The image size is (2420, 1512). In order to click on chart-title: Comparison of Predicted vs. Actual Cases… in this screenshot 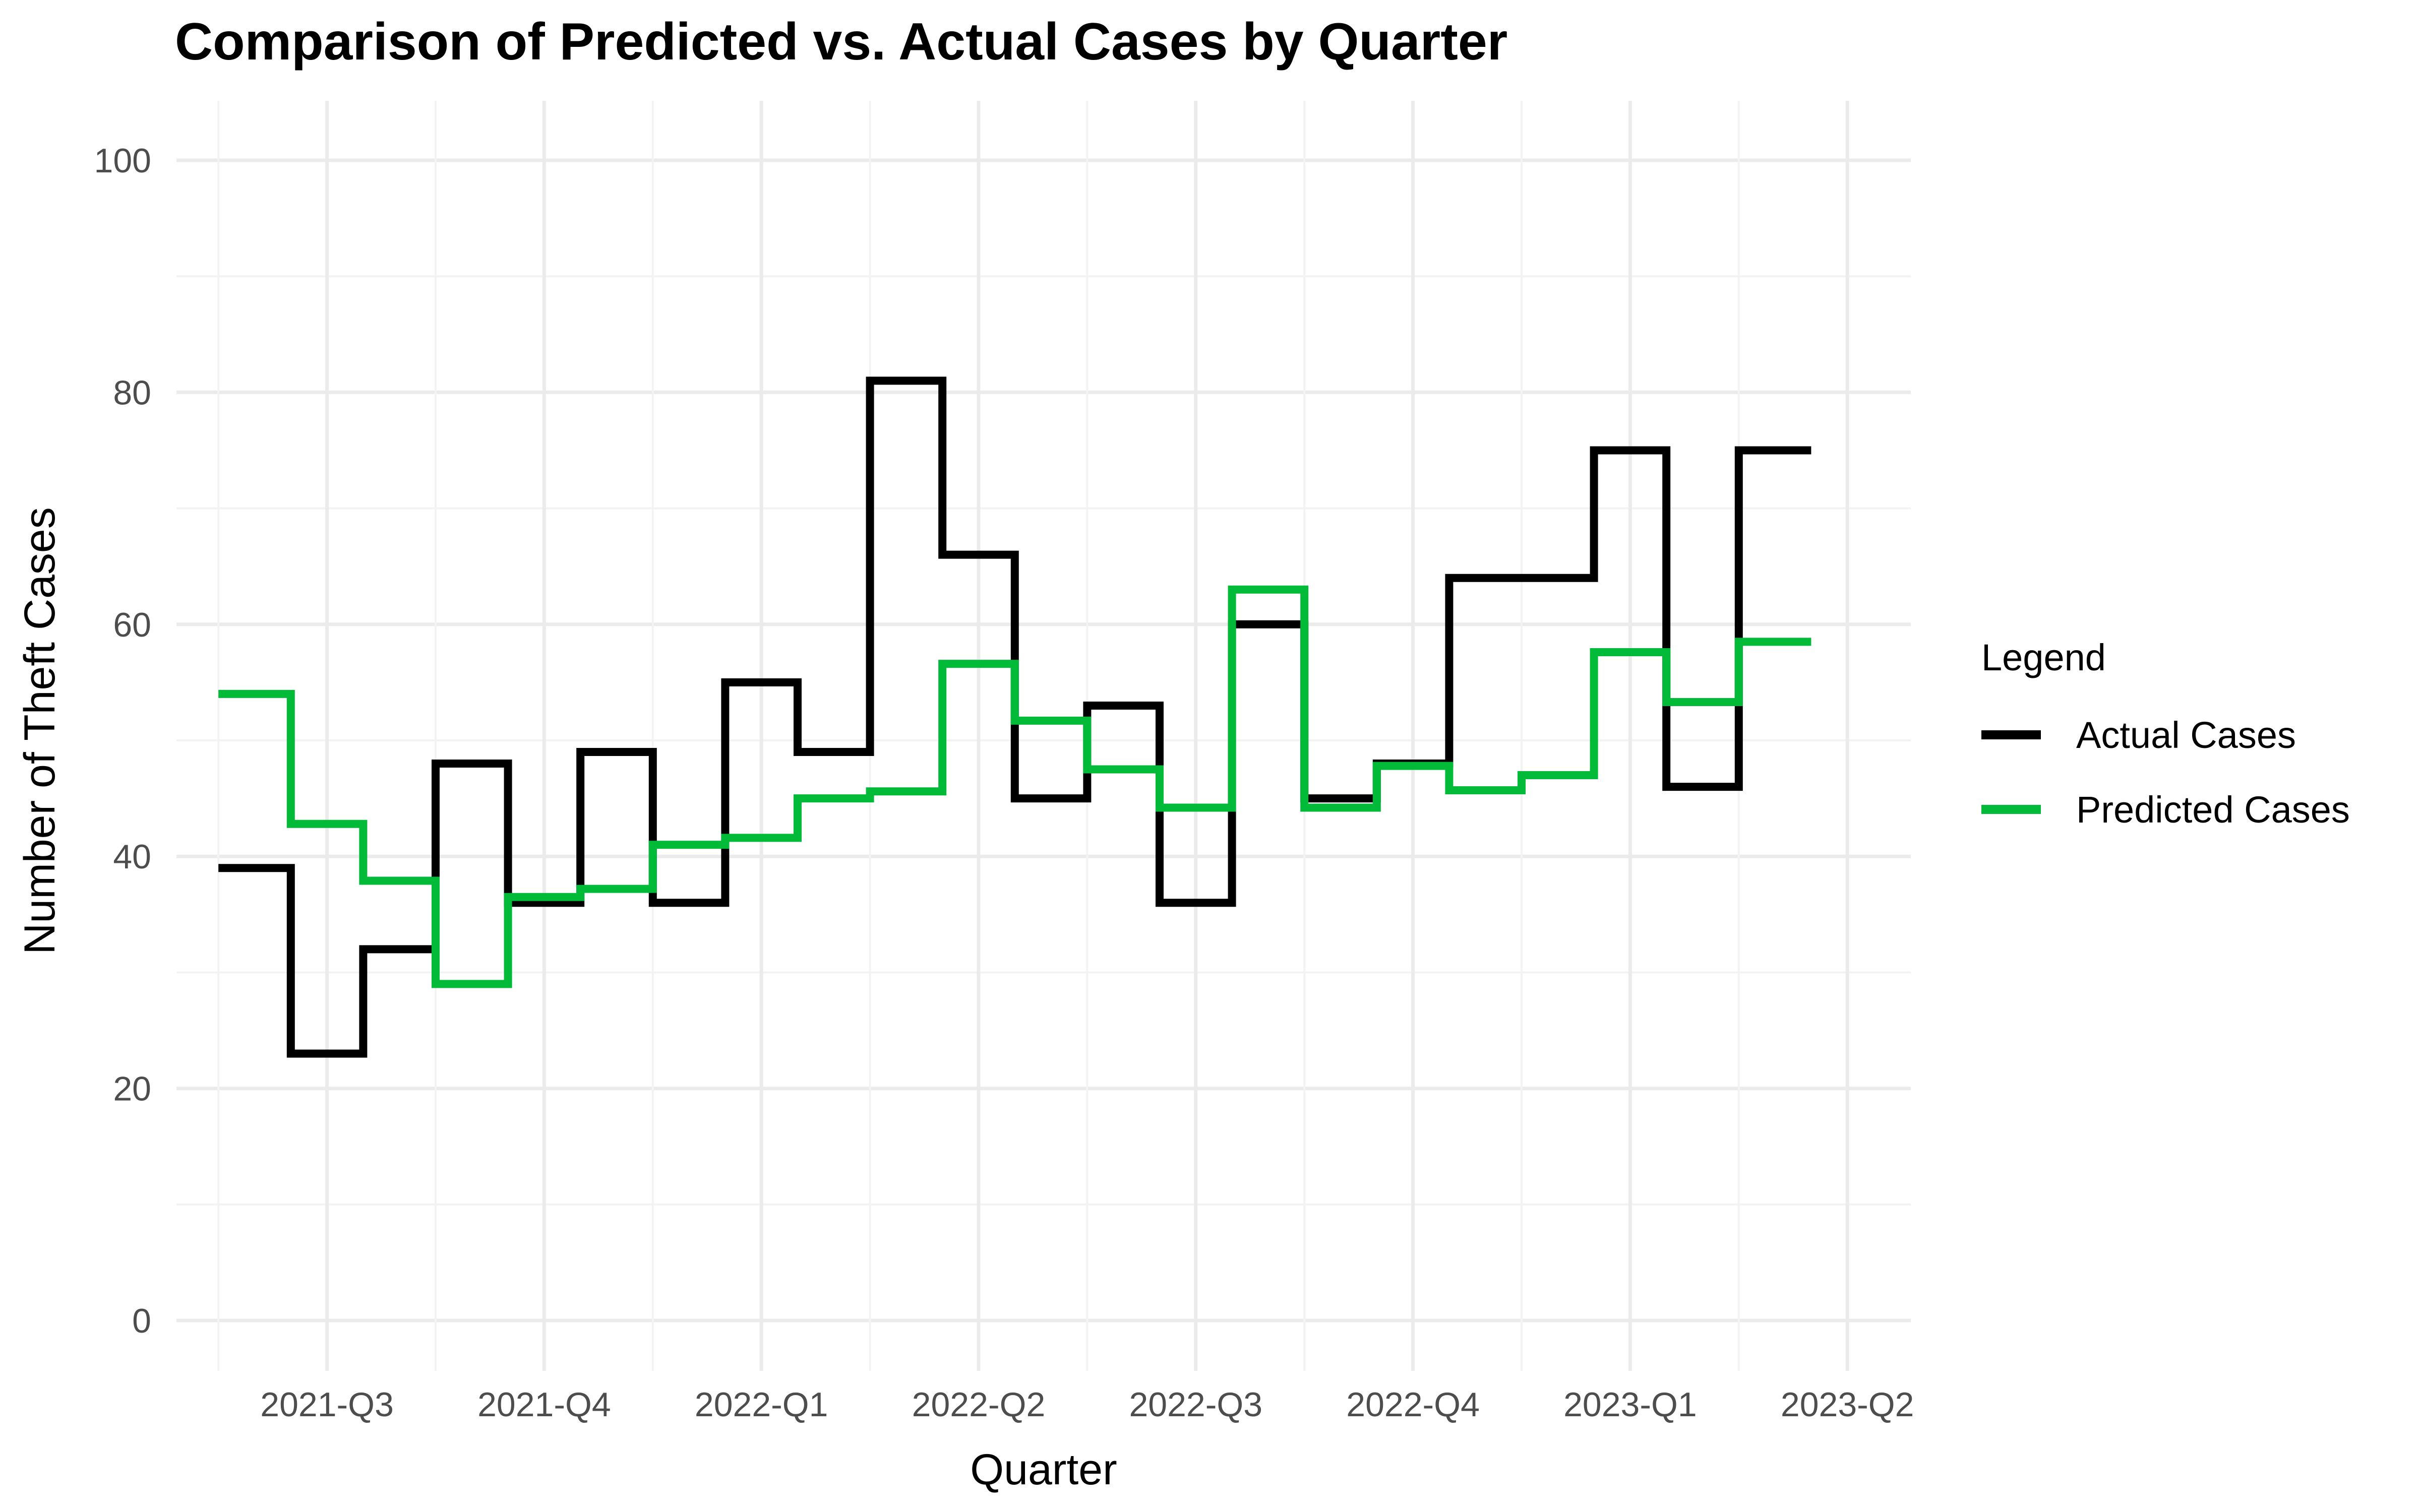, I will do `click(841, 42)`.